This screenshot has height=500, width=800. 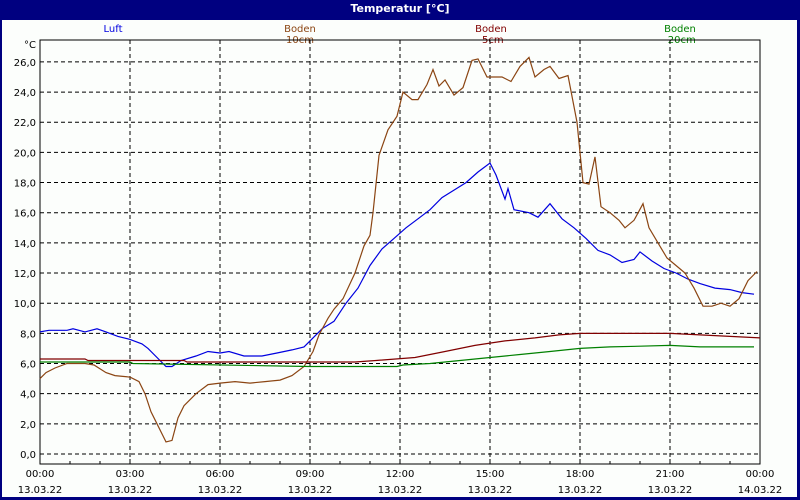 I want to click on x-tick-time: 15:00, so click(x=490, y=474).